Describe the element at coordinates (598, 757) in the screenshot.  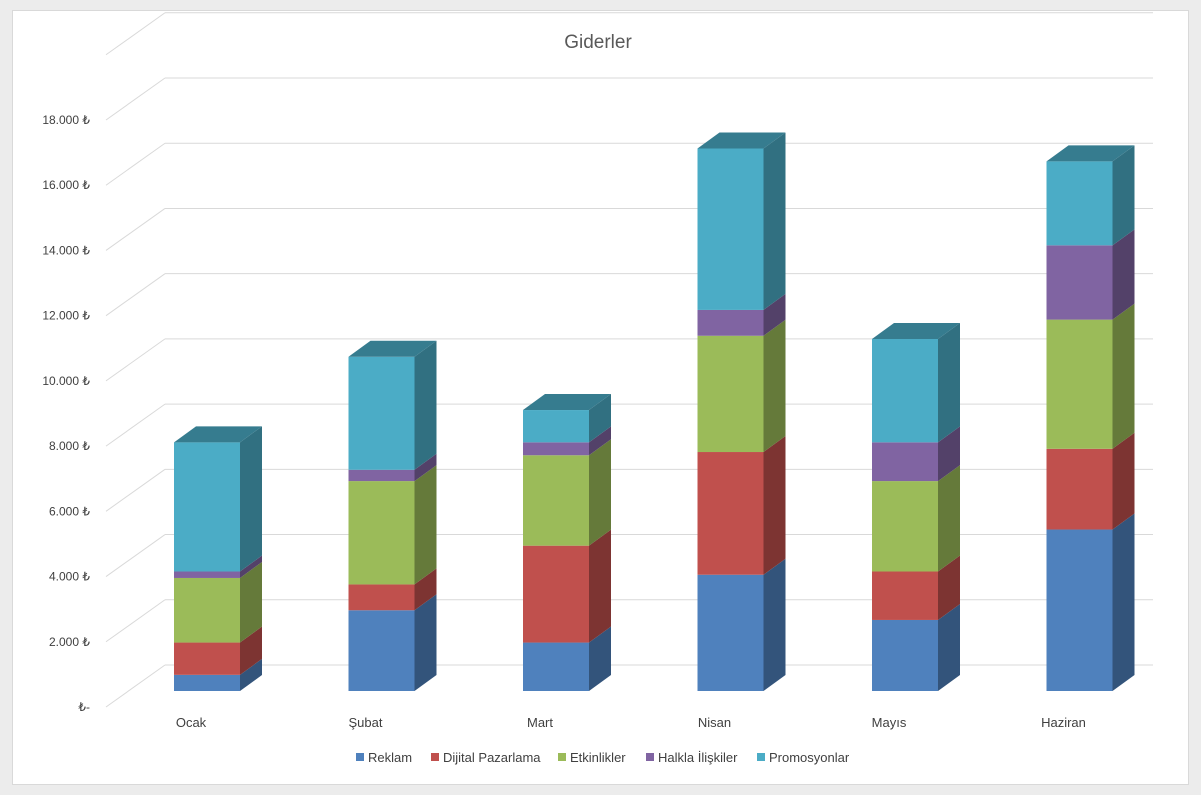
I see `legend-label: Etkinlikler` at that location.